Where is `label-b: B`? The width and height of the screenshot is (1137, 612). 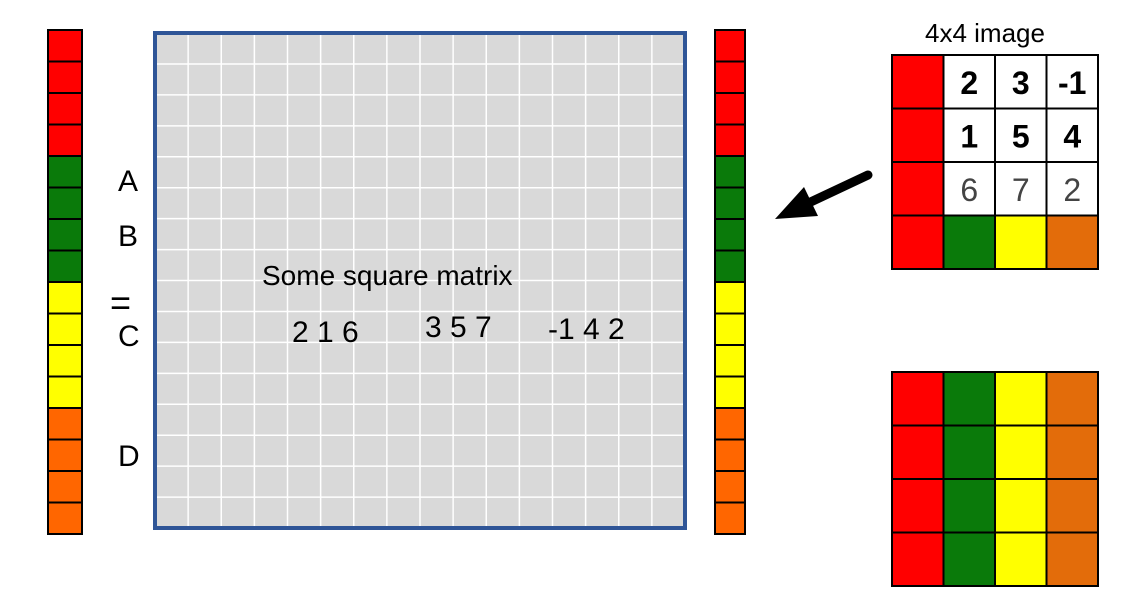 label-b: B is located at coordinates (128, 236).